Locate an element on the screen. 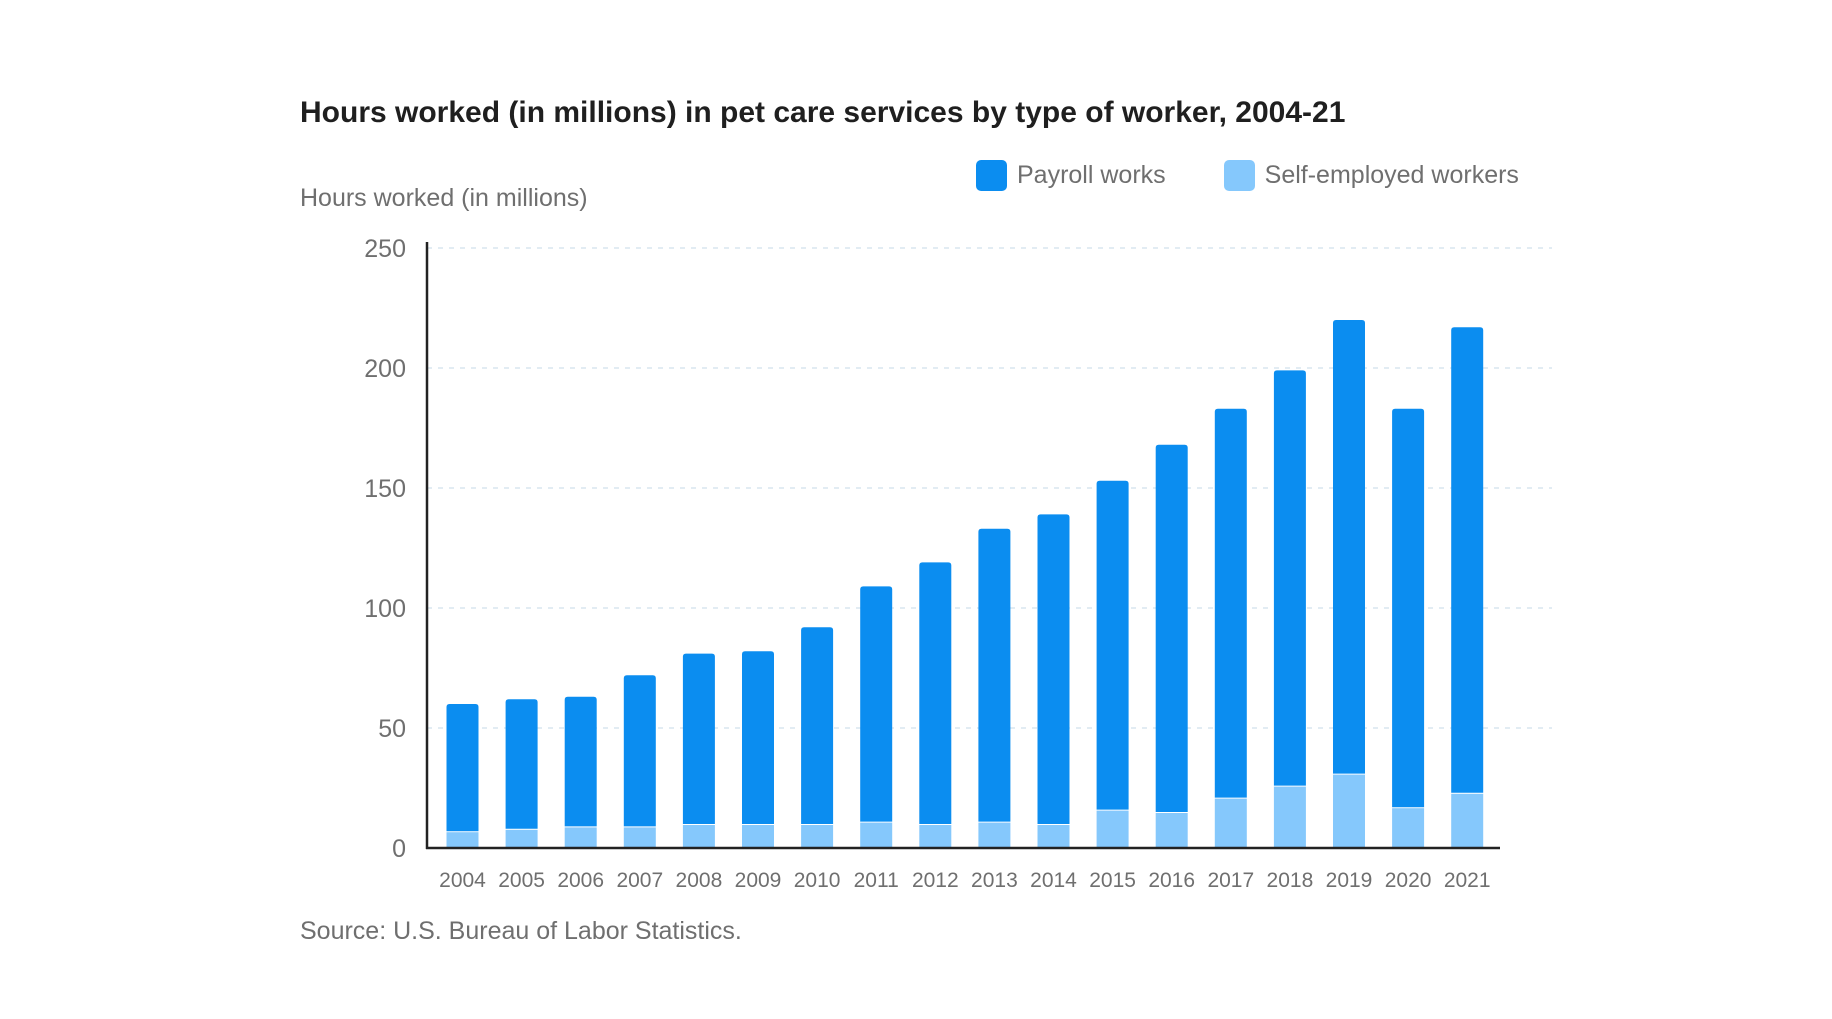  x-tick-label-2013: 2013 is located at coordinates (994, 880).